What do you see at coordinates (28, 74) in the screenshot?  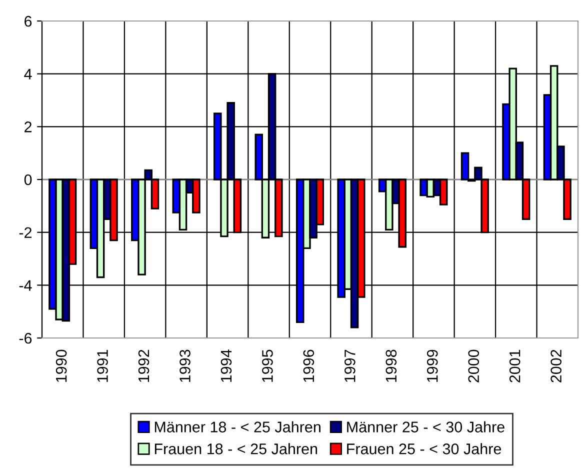 I see `y-tick-label: 4` at bounding box center [28, 74].